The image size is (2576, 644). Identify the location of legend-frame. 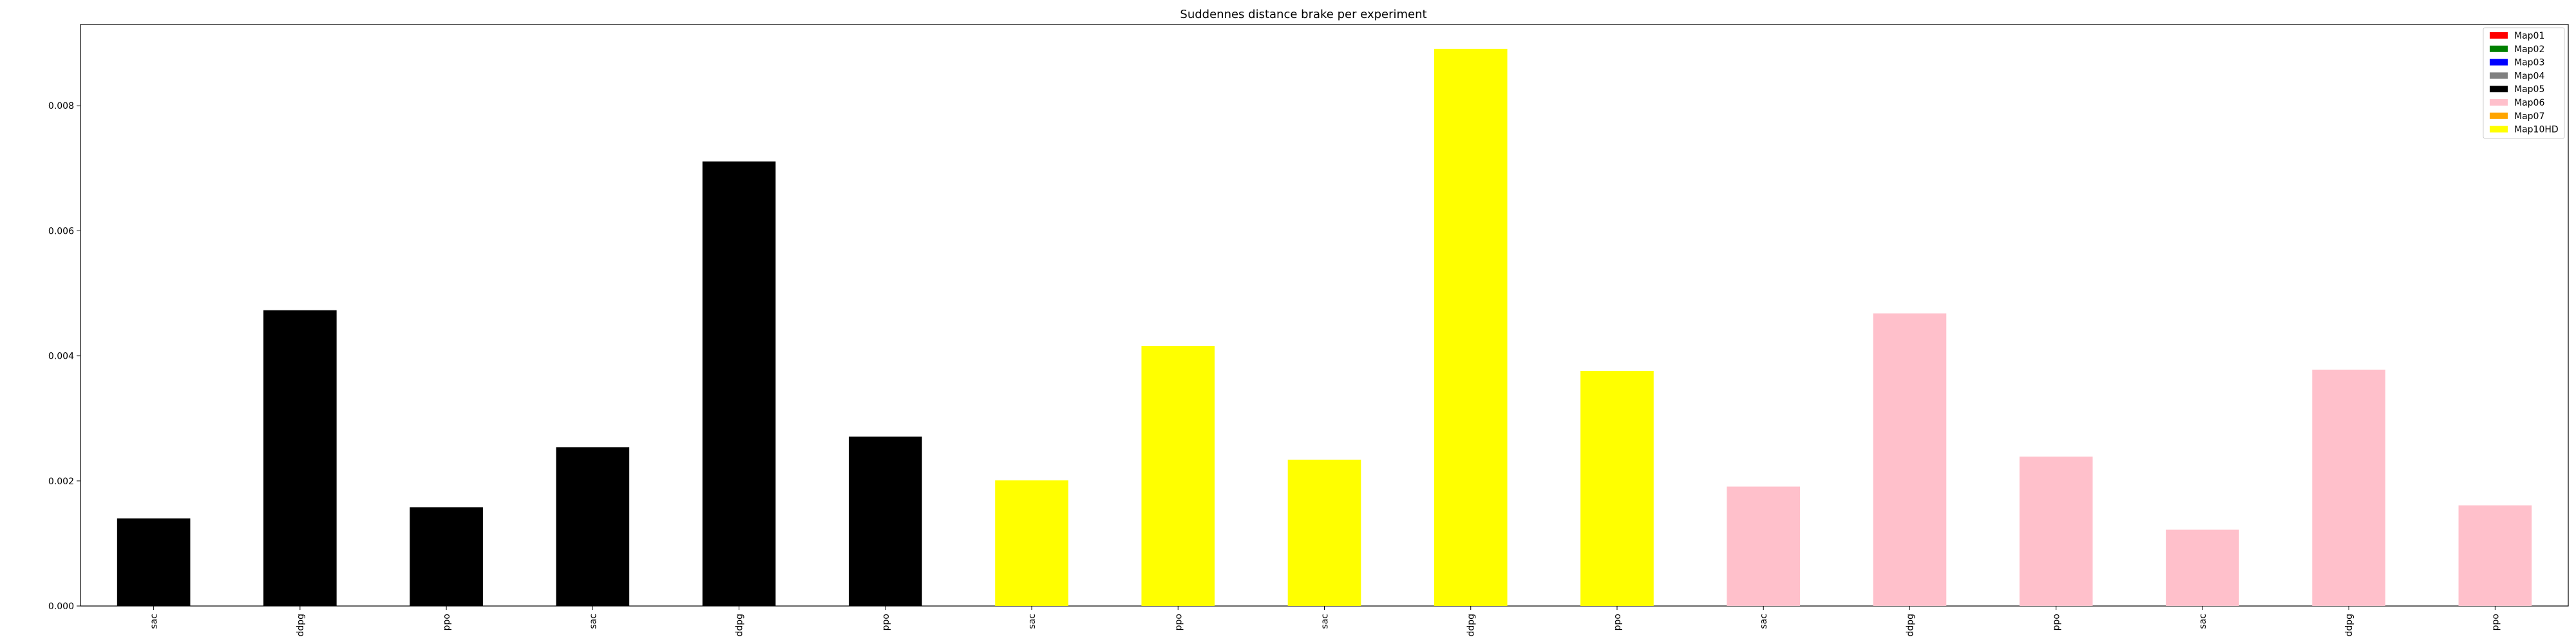
(2524, 83).